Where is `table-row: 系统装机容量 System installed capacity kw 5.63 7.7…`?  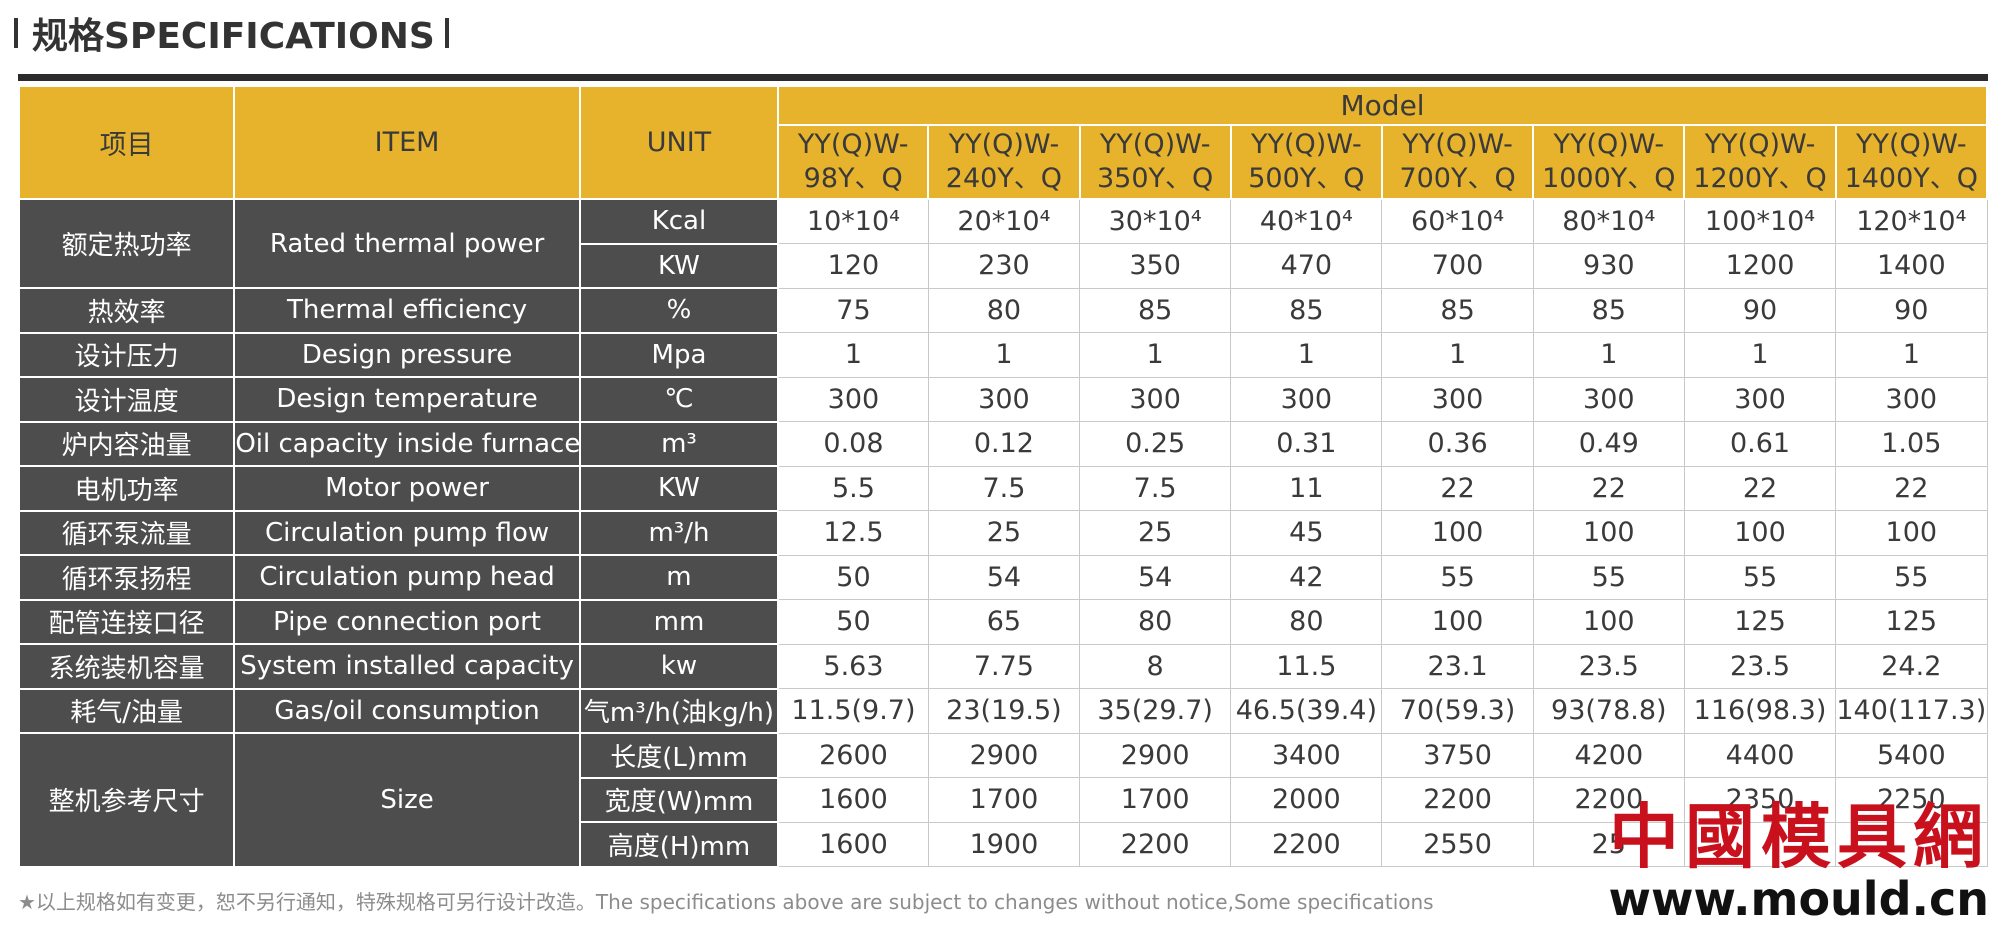
table-row: 系统装机容量 System installed capacity kw 5.63 7.7… is located at coordinates (1002, 666).